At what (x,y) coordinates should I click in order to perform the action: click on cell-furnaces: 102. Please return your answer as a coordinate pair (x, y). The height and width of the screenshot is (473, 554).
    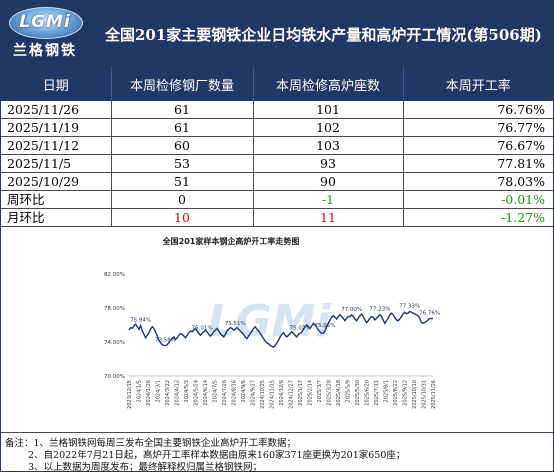
    Looking at the image, I should click on (327, 127).